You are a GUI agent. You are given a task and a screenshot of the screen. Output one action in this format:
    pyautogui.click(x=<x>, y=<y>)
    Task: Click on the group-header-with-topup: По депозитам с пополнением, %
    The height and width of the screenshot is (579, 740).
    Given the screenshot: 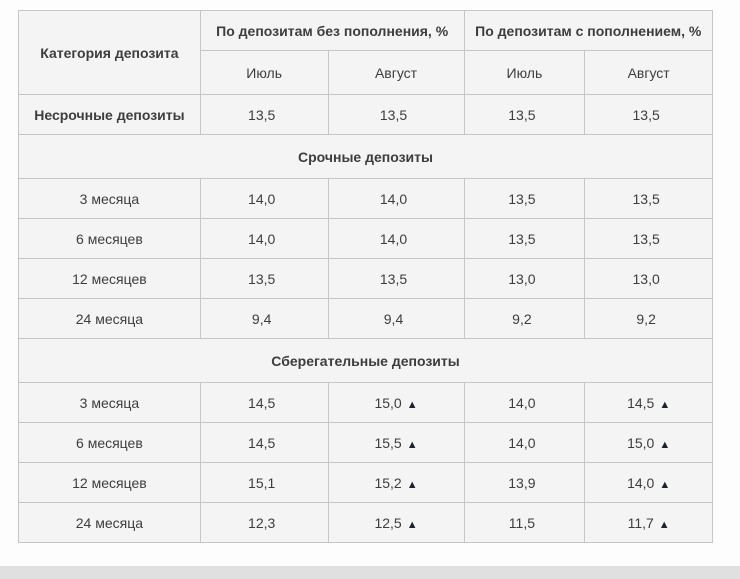 What is the action you would take?
    pyautogui.click(x=588, y=30)
    